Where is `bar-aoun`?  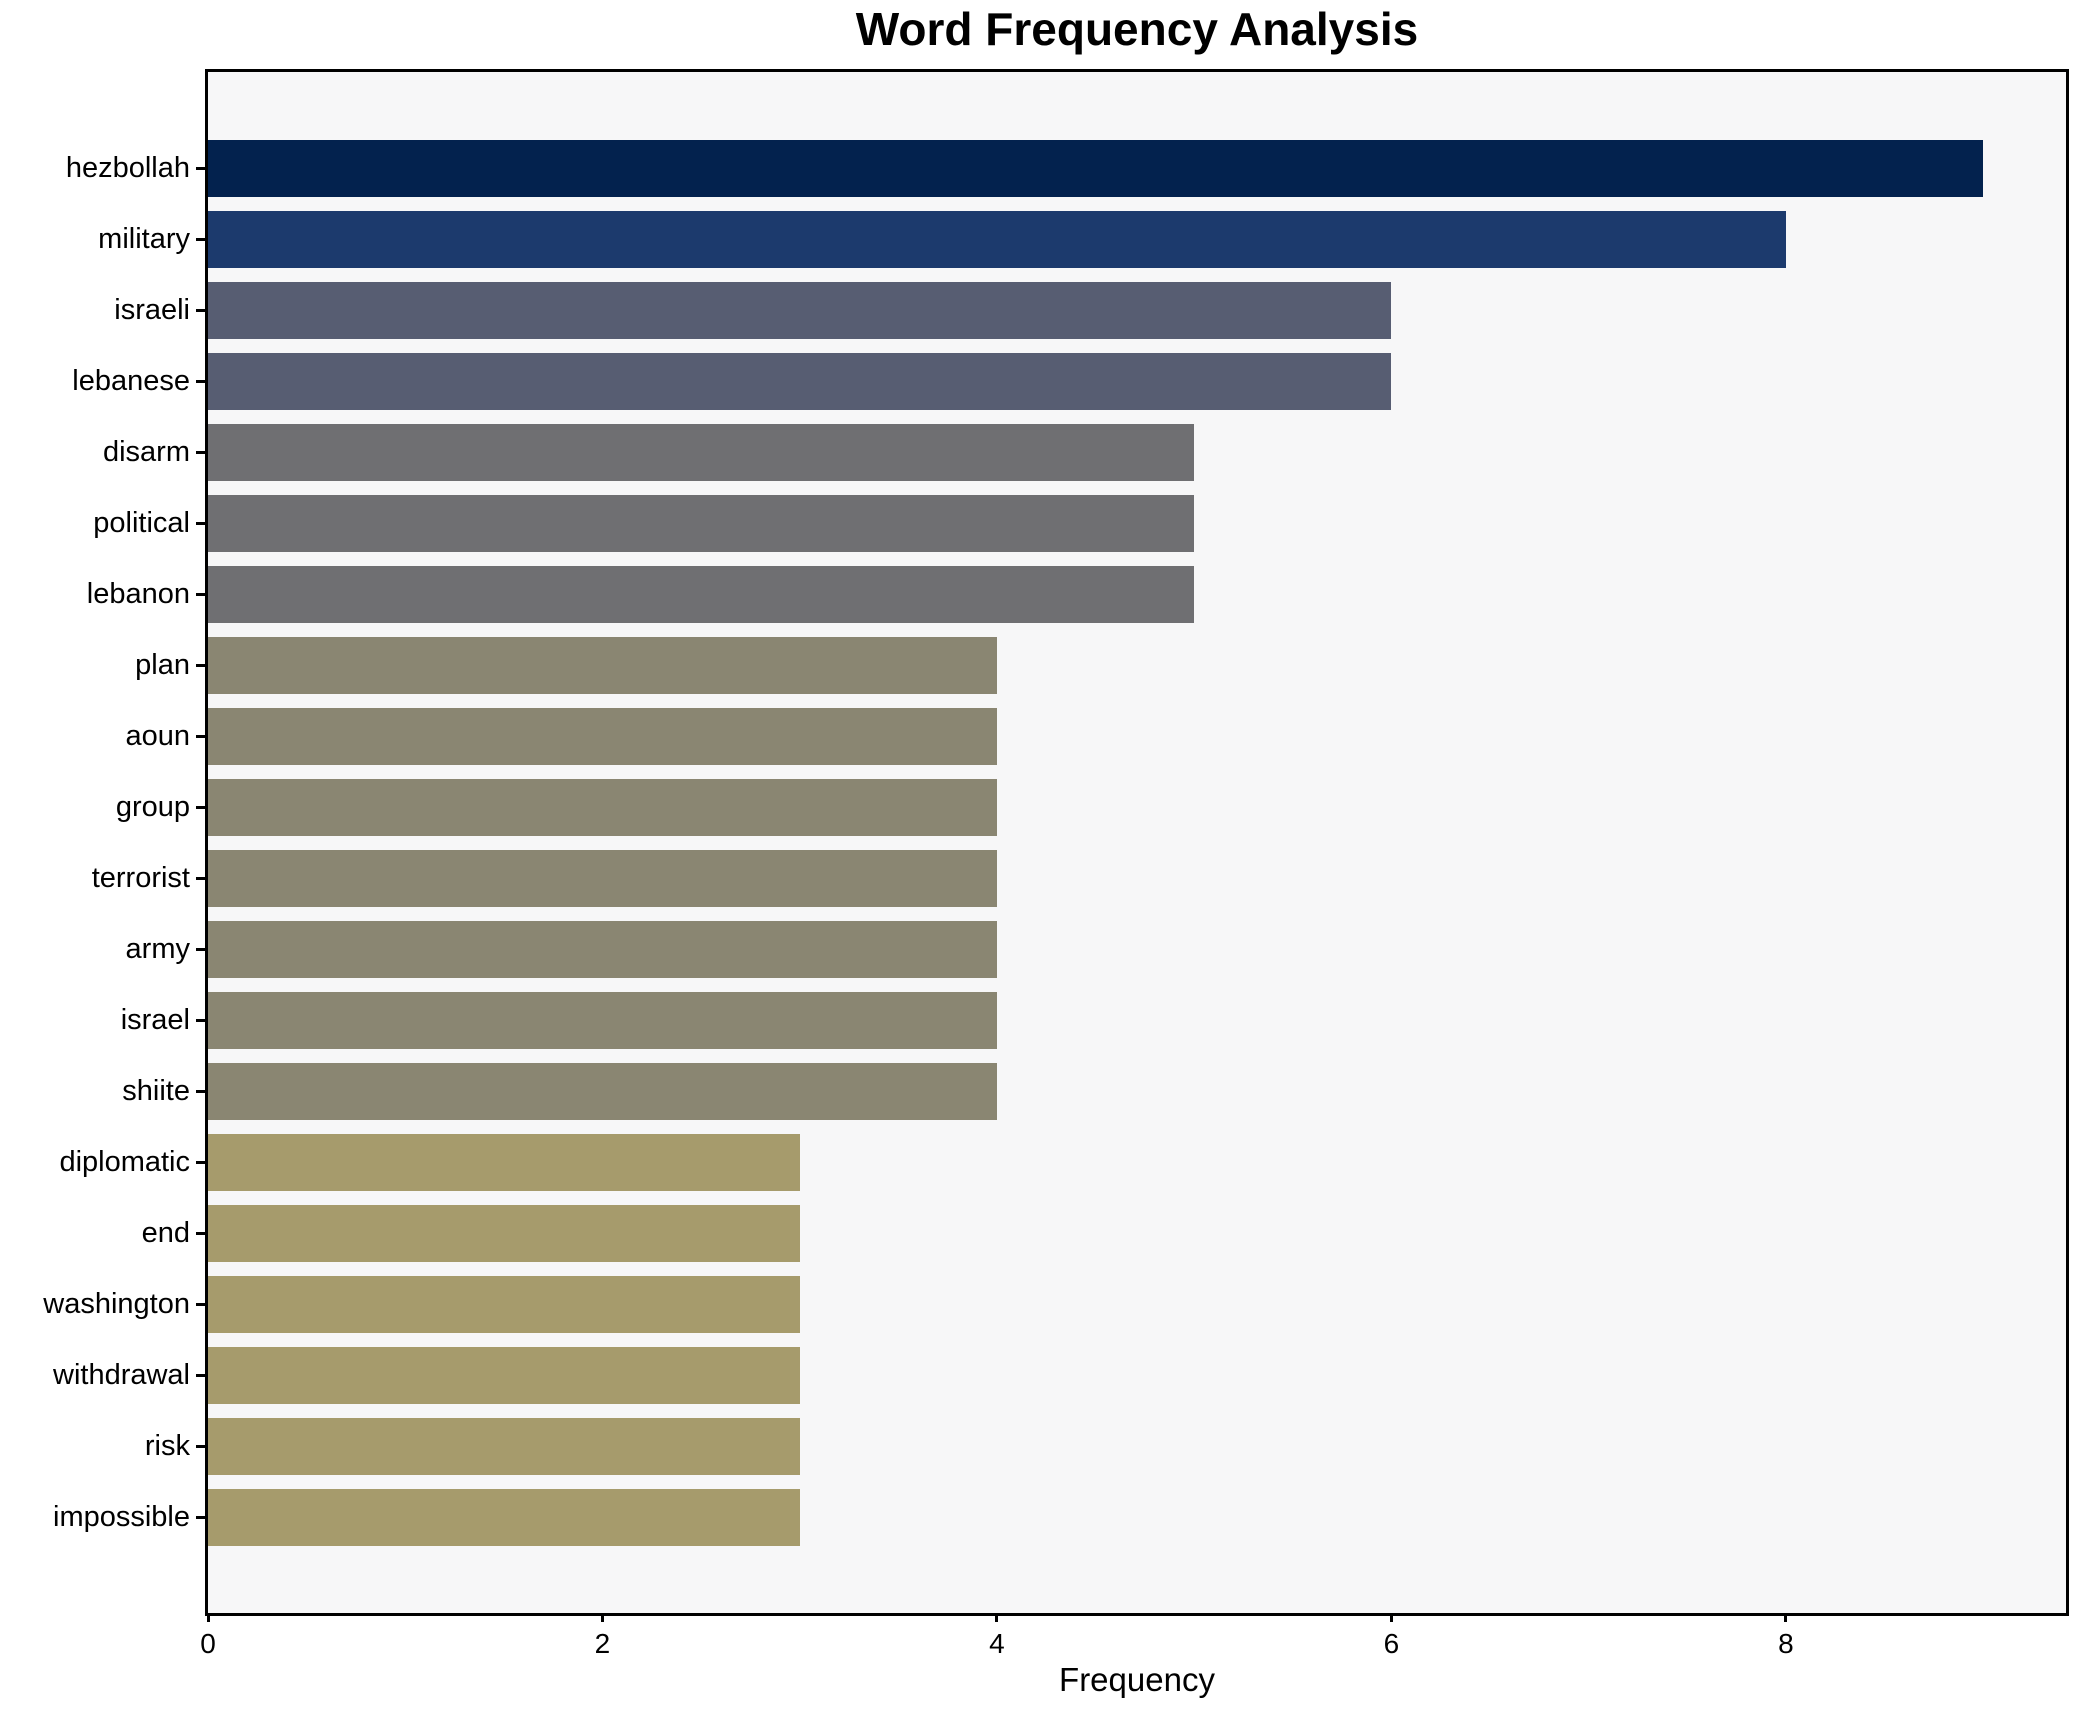 bar-aoun is located at coordinates (602, 736).